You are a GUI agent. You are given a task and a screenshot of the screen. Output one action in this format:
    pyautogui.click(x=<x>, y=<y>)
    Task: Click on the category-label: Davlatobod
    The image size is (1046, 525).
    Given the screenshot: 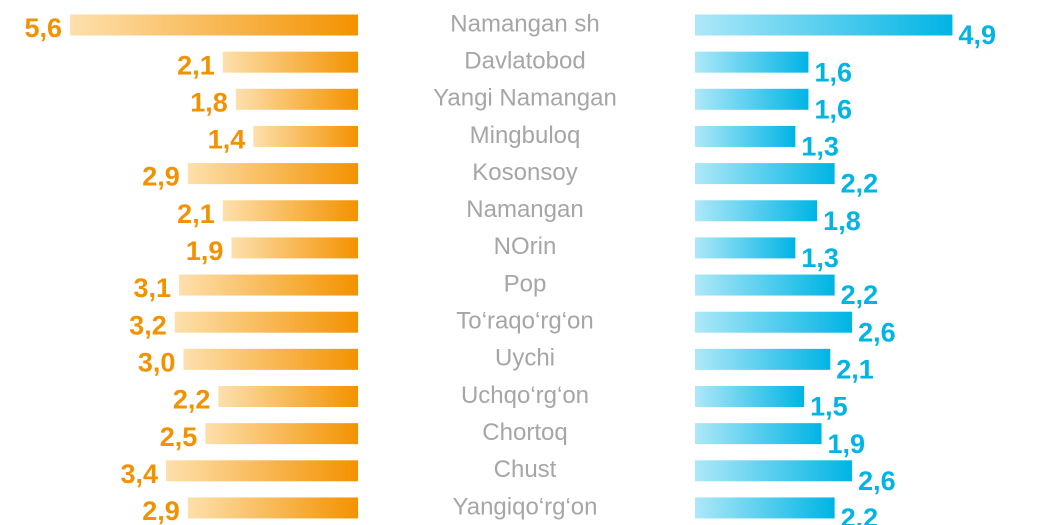 What is the action you would take?
    pyautogui.click(x=524, y=60)
    